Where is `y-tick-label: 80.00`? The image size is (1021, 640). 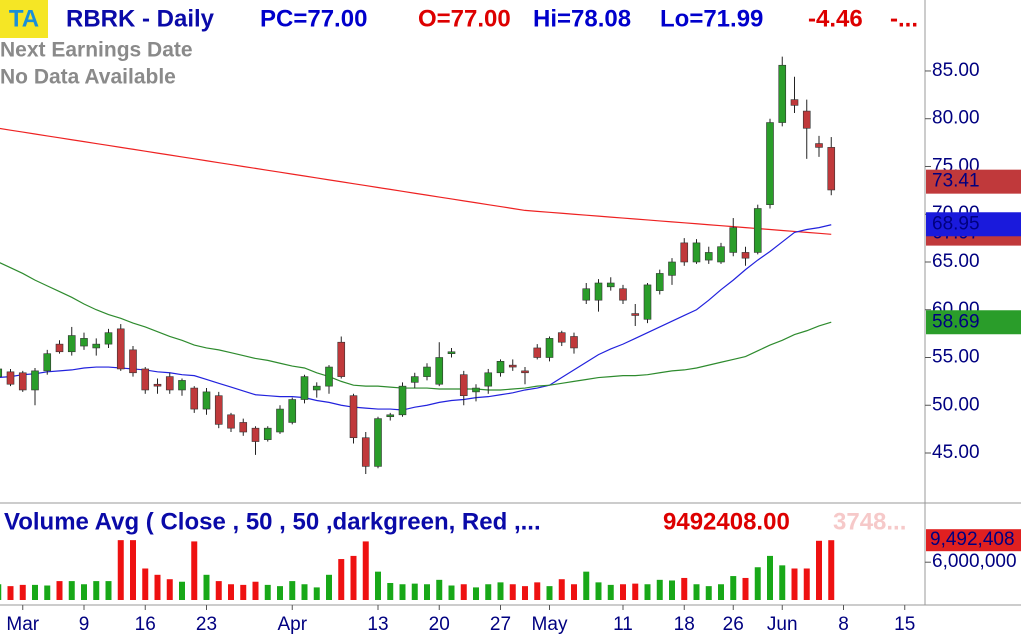 y-tick-label: 80.00 is located at coordinates (956, 118).